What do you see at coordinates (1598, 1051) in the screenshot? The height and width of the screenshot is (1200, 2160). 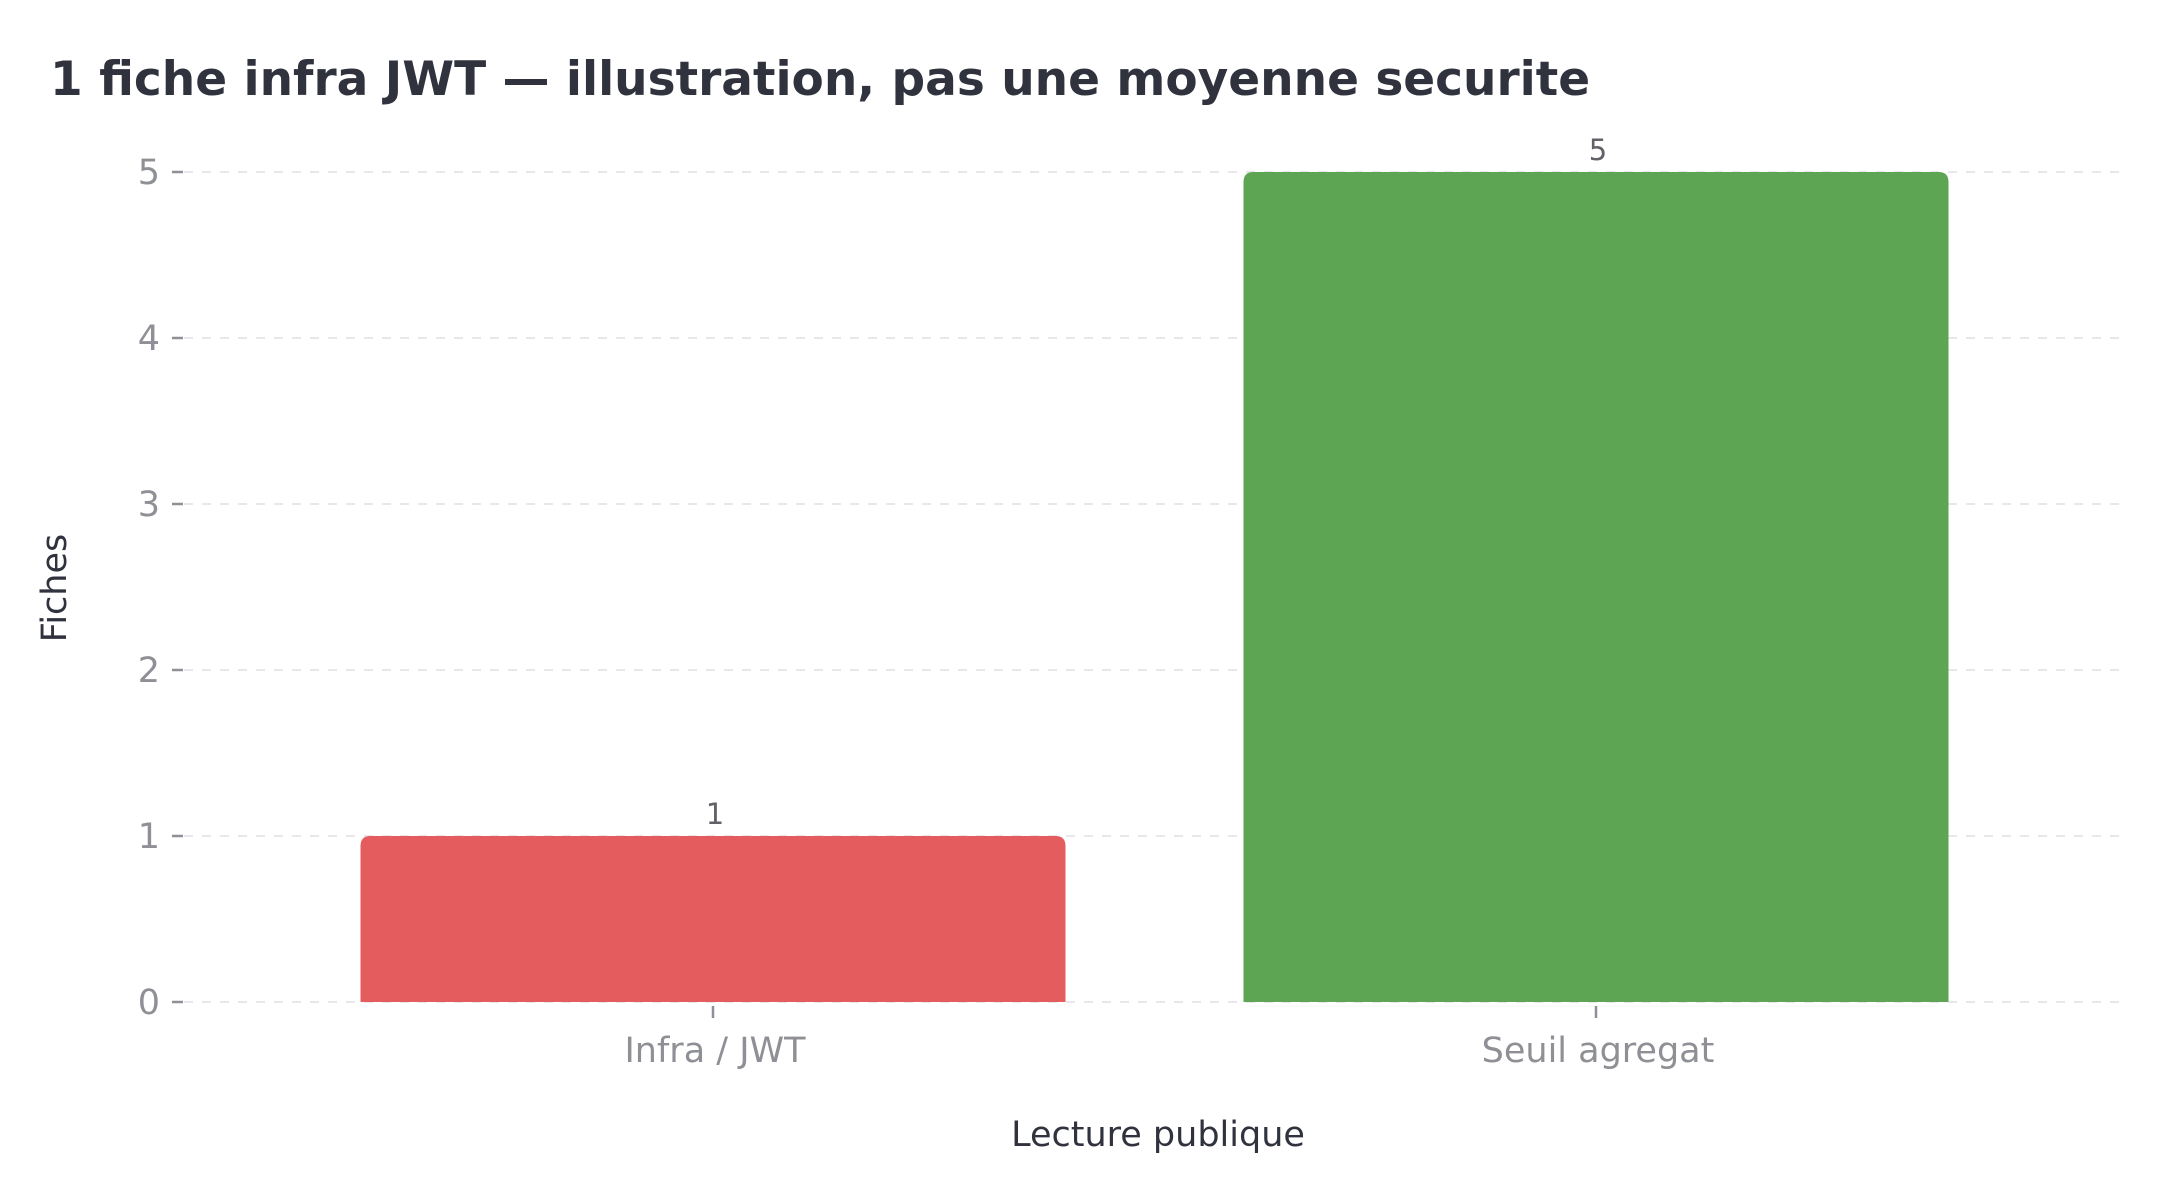 I see `x-tick-label: Seuil agregat` at bounding box center [1598, 1051].